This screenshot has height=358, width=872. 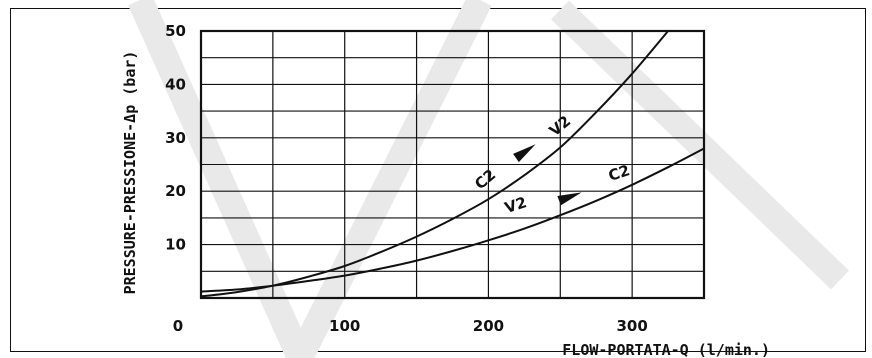 What do you see at coordinates (666, 349) in the screenshot?
I see `x-axis-label: FLOW-PORTATA-Q (l/min.)` at bounding box center [666, 349].